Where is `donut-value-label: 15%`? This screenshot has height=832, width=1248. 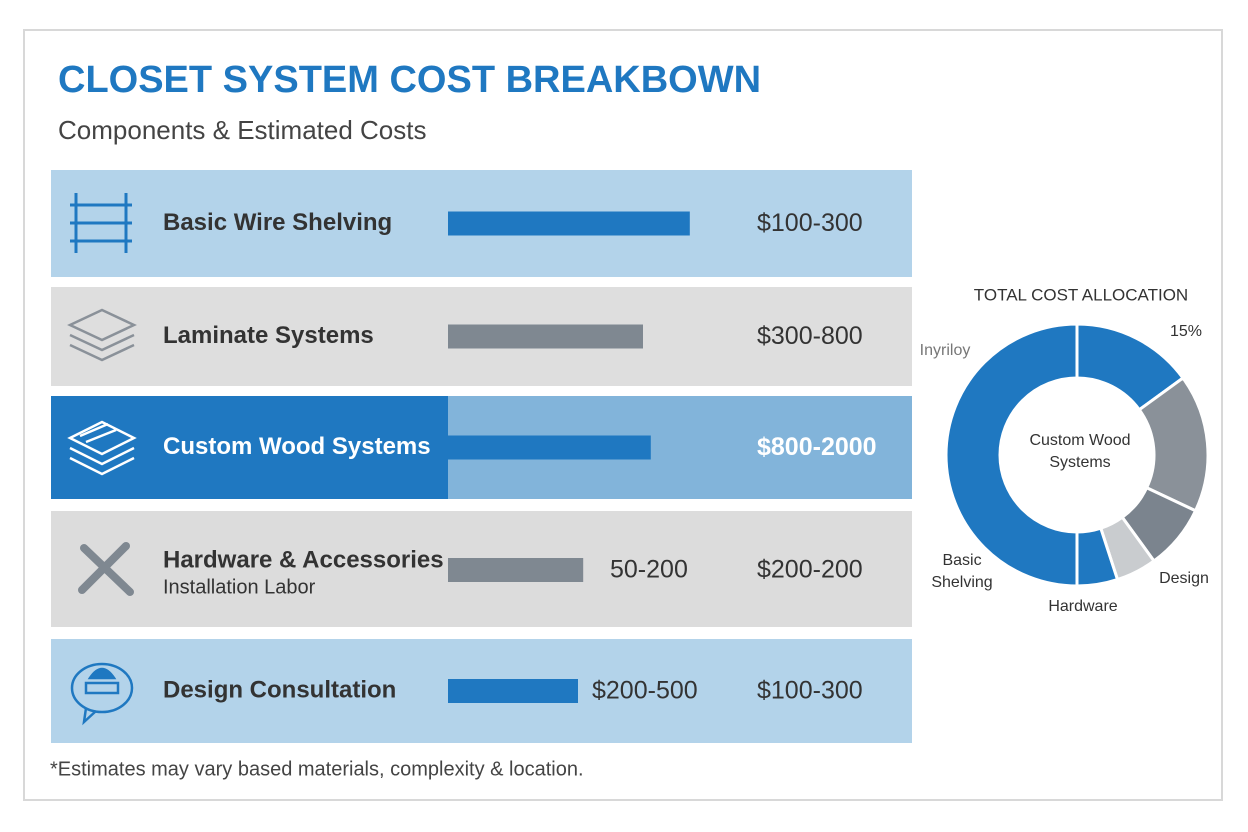
donut-value-label: 15% is located at coordinates (1186, 331).